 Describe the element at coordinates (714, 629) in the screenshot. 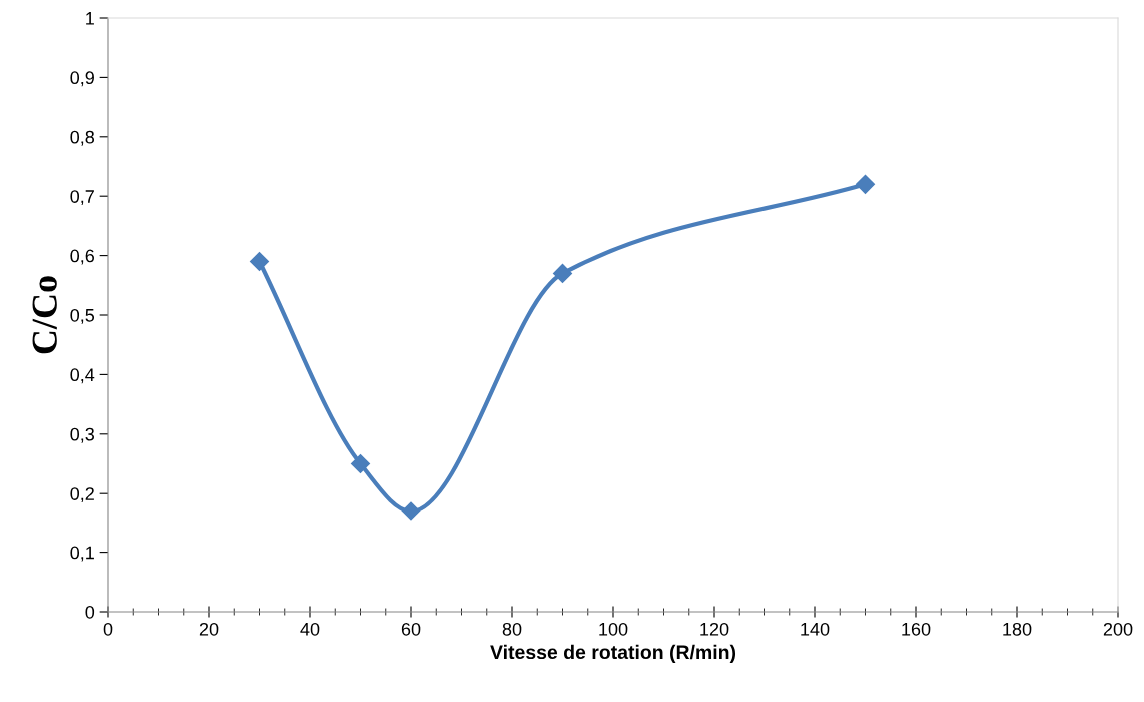

I see `x-tick-label: 120` at that location.